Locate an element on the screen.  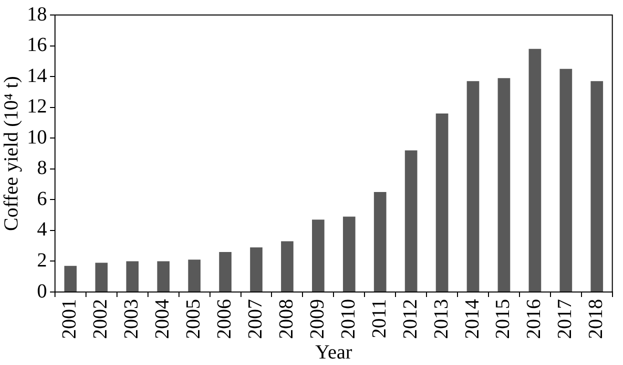
y-tick-label: 14 is located at coordinates (37, 75).